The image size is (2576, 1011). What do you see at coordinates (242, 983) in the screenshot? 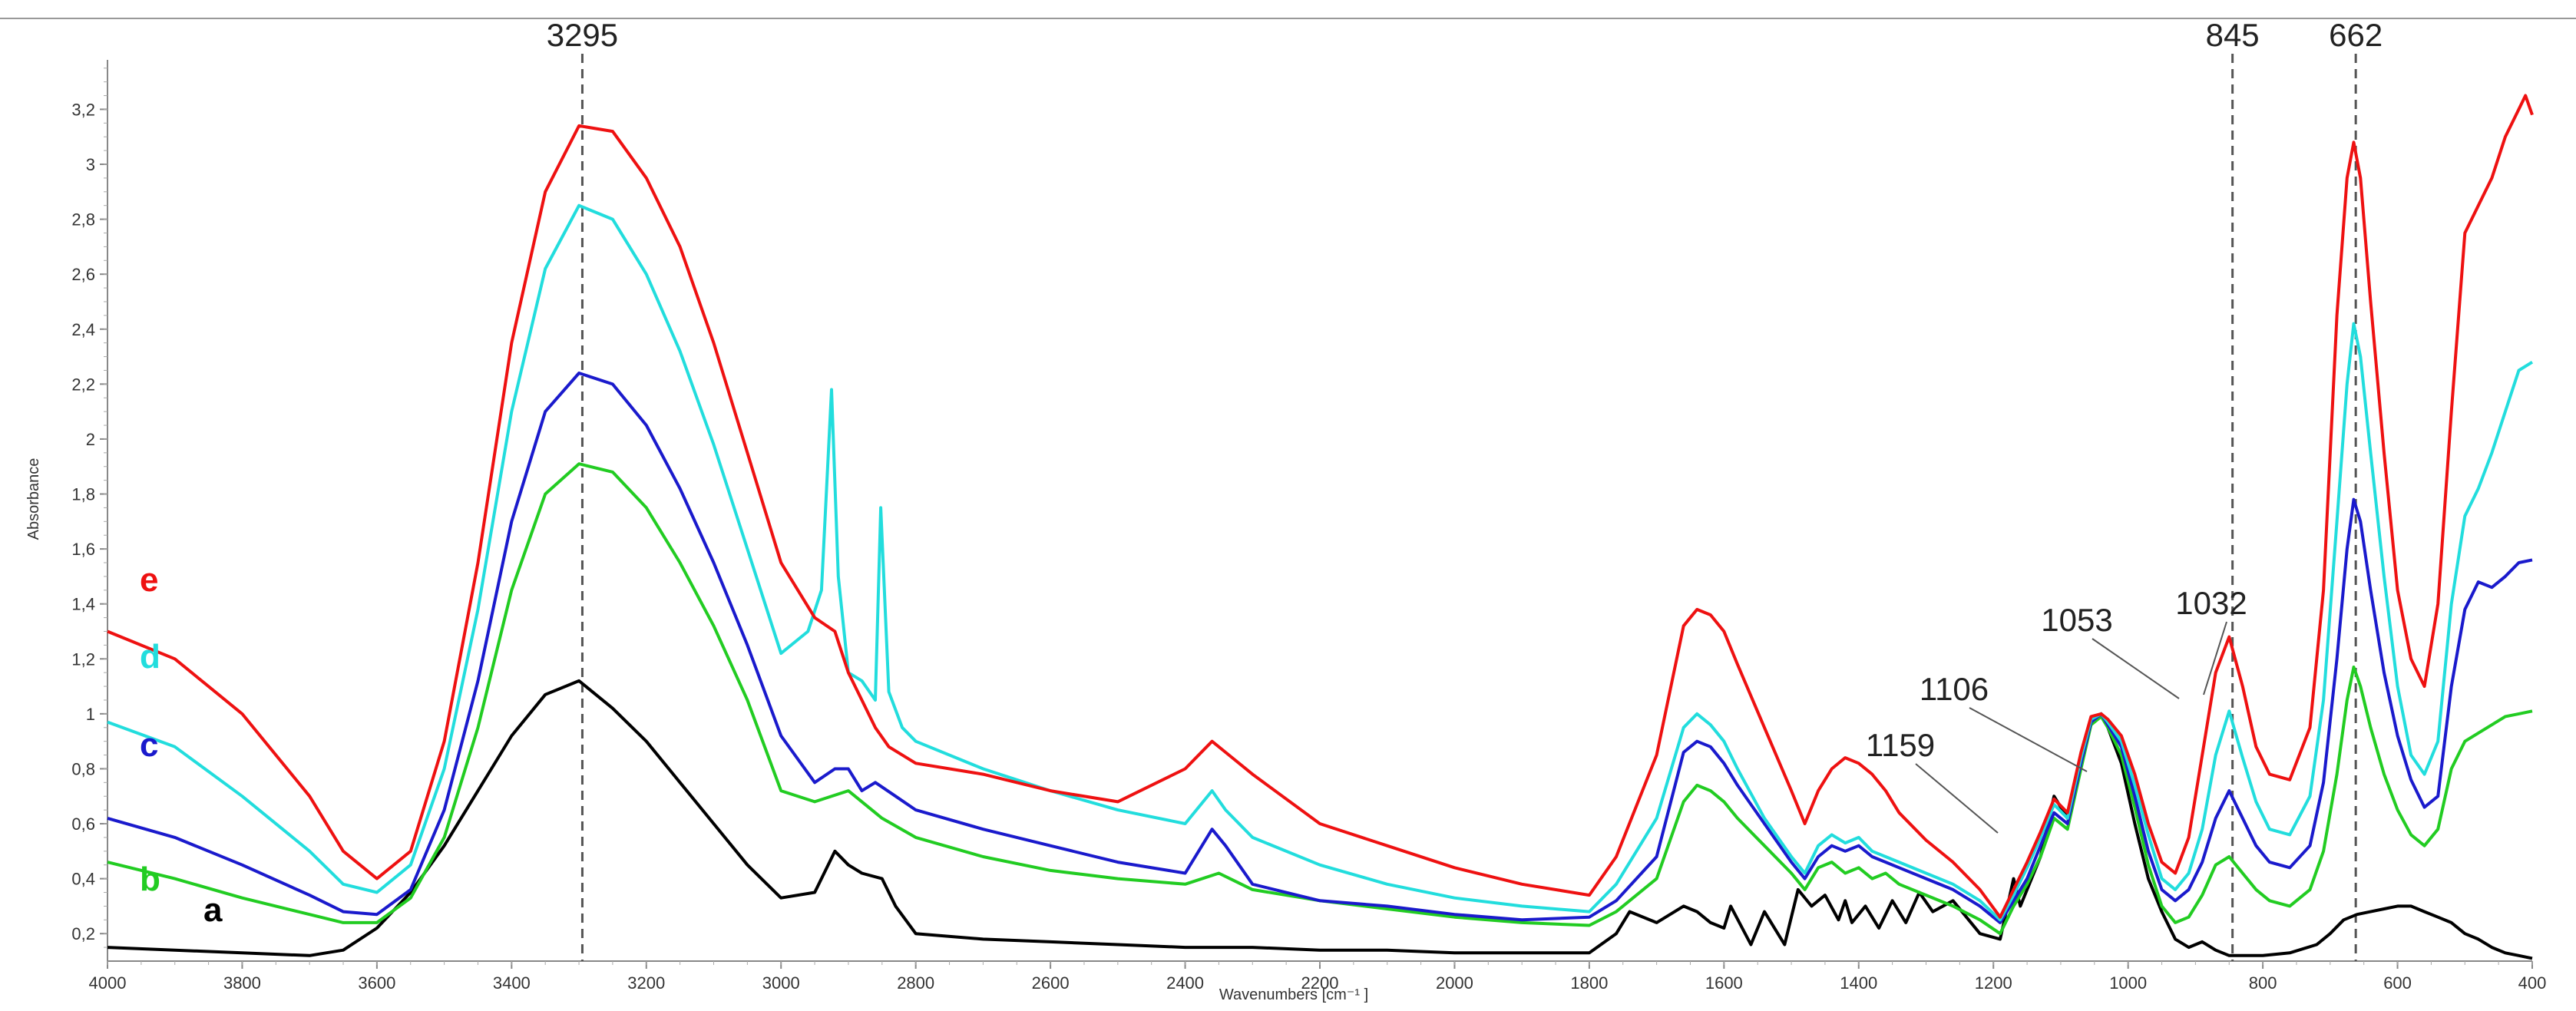
I see `x-tick-label: 3800` at bounding box center [242, 983].